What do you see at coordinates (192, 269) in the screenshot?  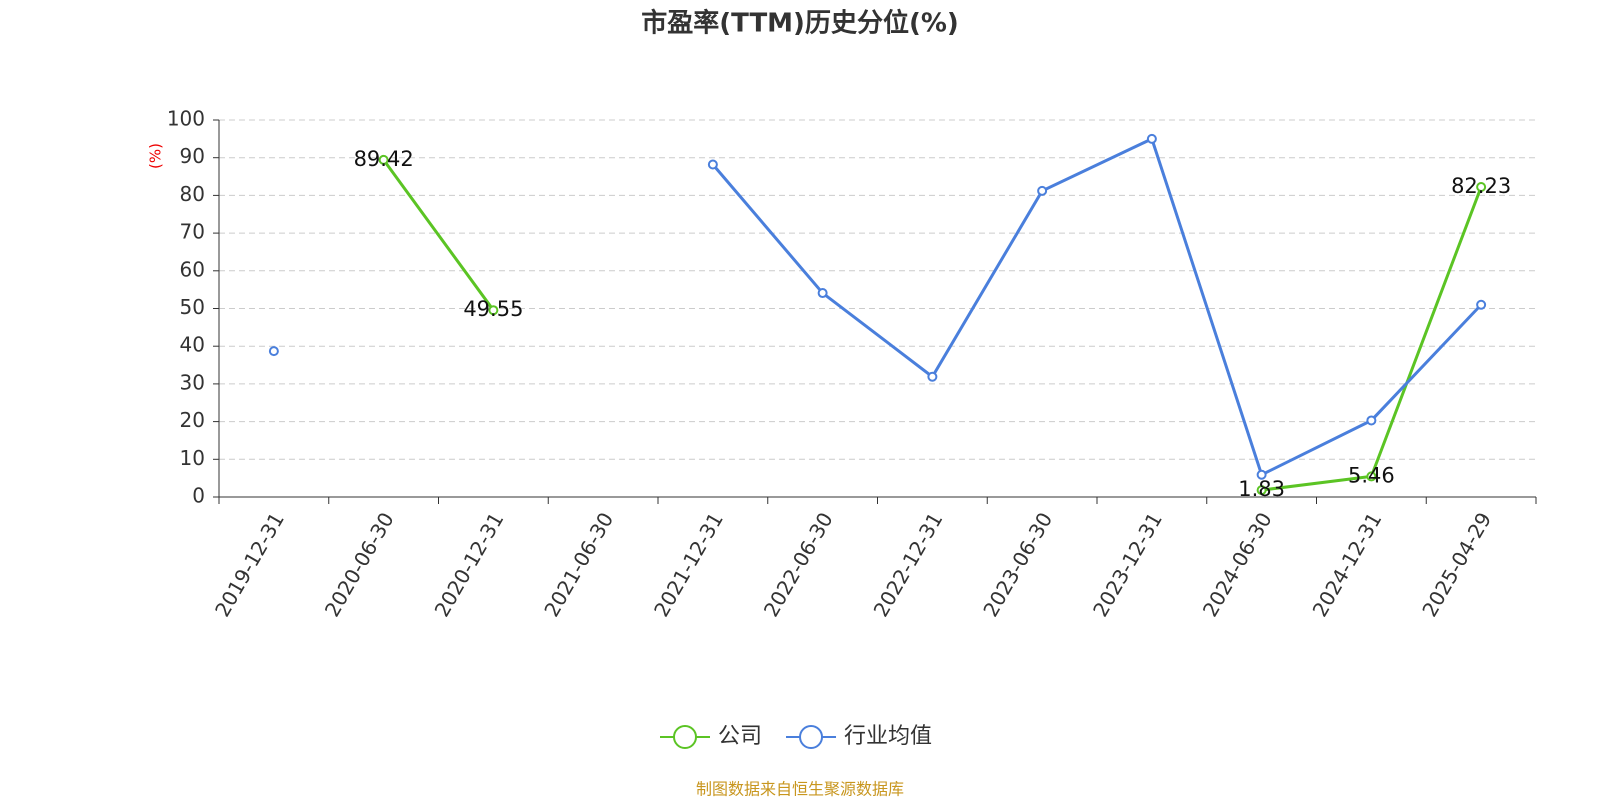 I see `y-tick-label: 60` at bounding box center [192, 269].